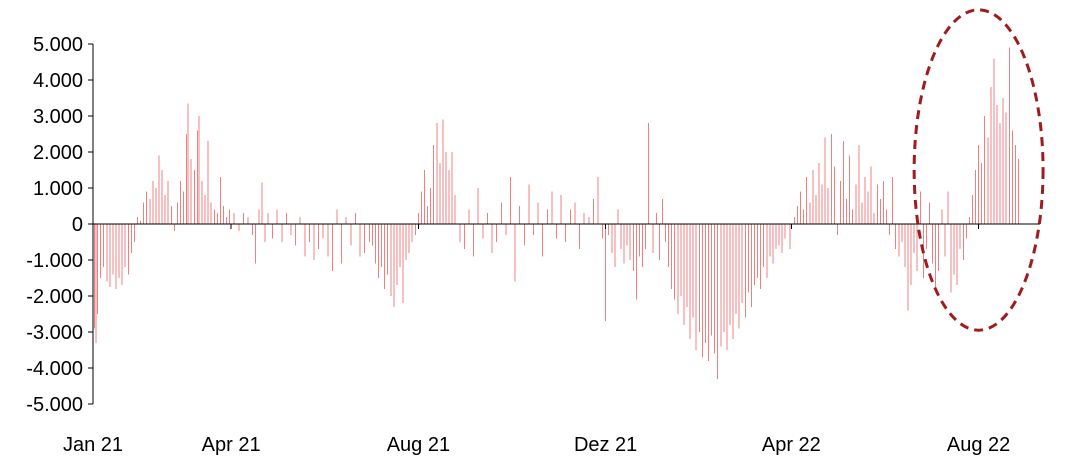 The image size is (1084, 471). What do you see at coordinates (58, 117) in the screenshot?
I see `y-tick-label-2: 3.000` at bounding box center [58, 117].